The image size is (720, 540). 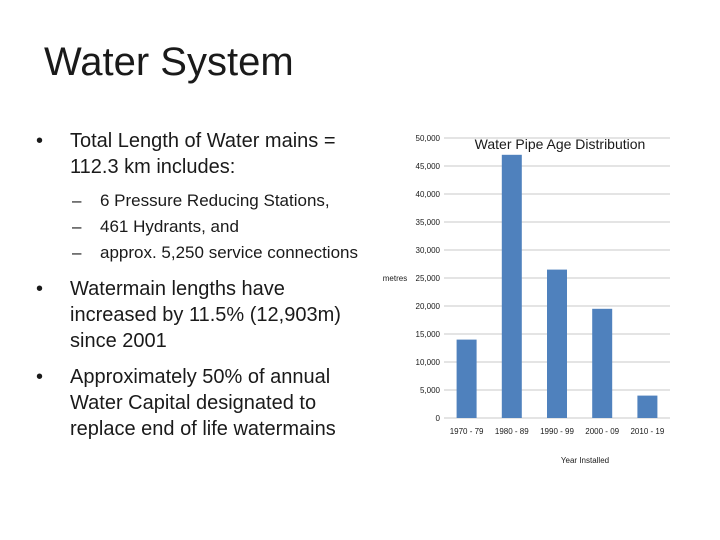 What do you see at coordinates (215, 200) in the screenshot?
I see `sub-bullet-text: 6 Pressure Reducing Stations,` at bounding box center [215, 200].